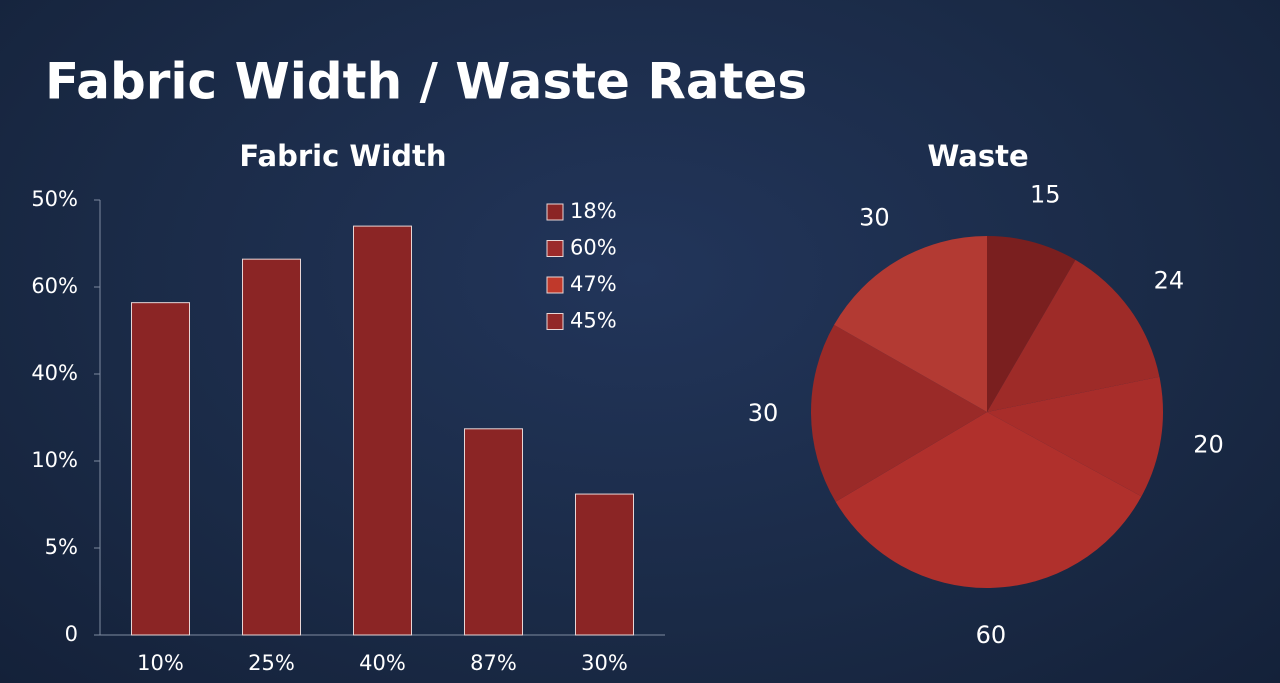 The width and height of the screenshot is (1280, 683). What do you see at coordinates (1208, 444) in the screenshot?
I see `pie-label: 20` at bounding box center [1208, 444].